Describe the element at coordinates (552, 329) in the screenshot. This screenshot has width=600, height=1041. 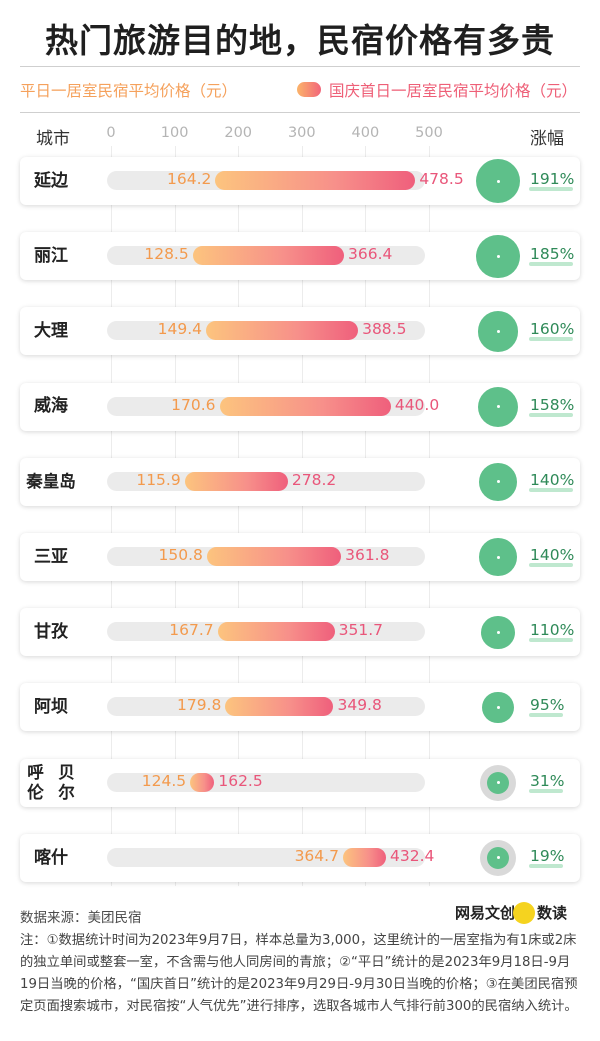
I see `growth-label: 160%` at that location.